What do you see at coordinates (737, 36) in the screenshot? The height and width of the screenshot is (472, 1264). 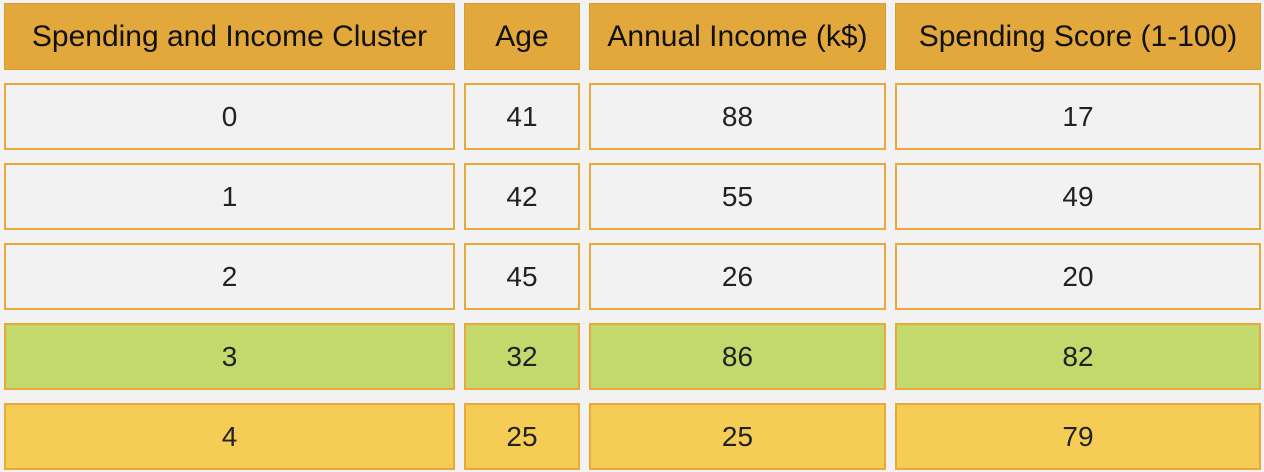 I see `header-annual-income: Annual Income (k$)` at bounding box center [737, 36].